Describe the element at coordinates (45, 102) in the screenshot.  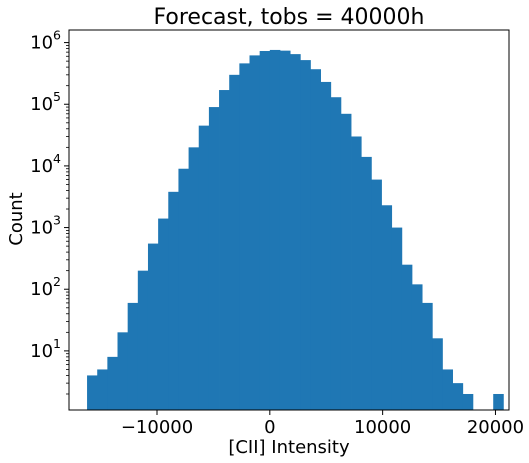
I see `y-tick-label: 10⁵` at that location.